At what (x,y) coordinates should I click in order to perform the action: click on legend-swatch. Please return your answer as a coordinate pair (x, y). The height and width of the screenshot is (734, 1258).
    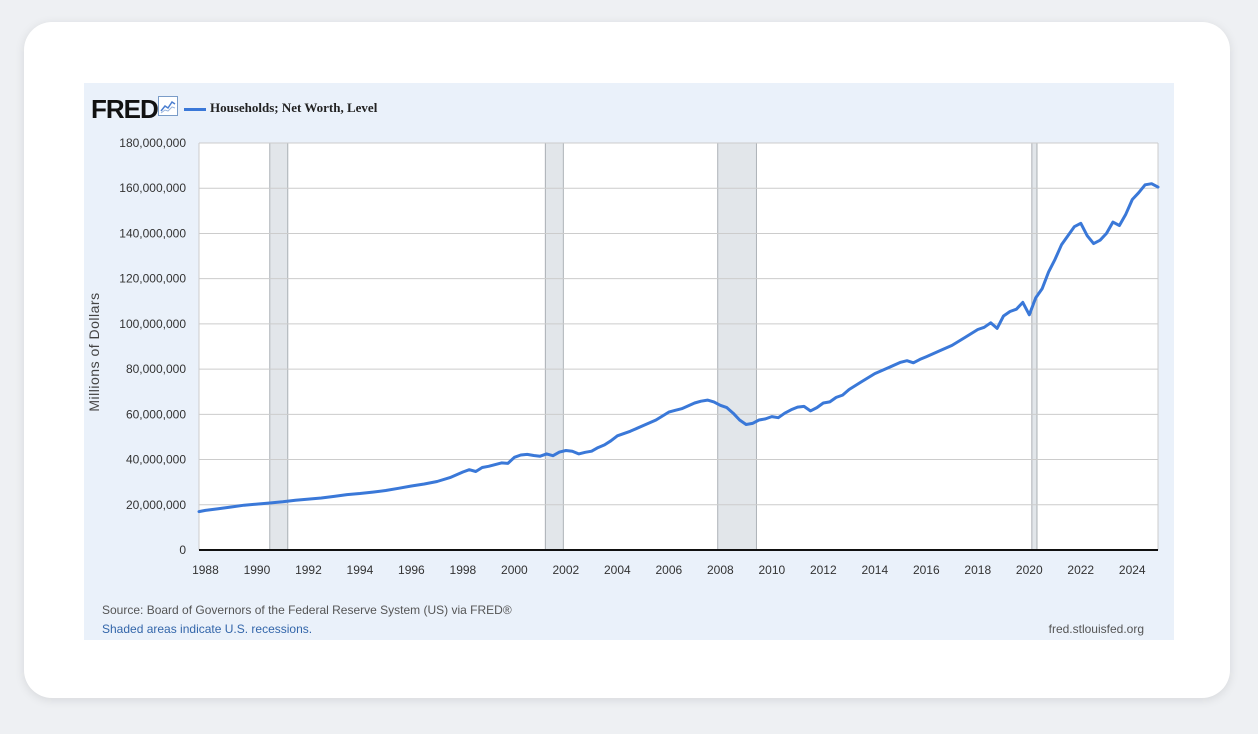
    Looking at the image, I should click on (195, 109).